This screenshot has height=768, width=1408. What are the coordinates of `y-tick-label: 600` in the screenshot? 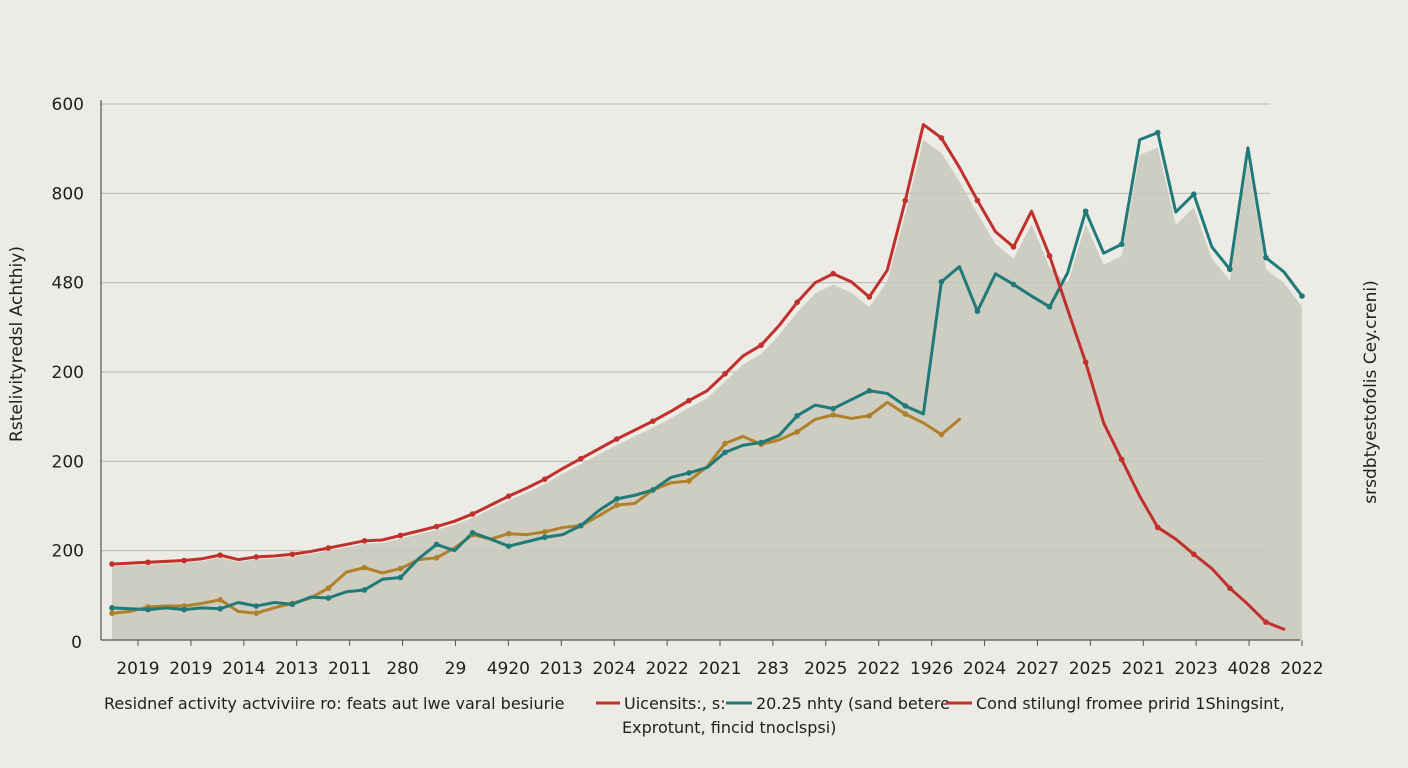 It's located at (68, 105).